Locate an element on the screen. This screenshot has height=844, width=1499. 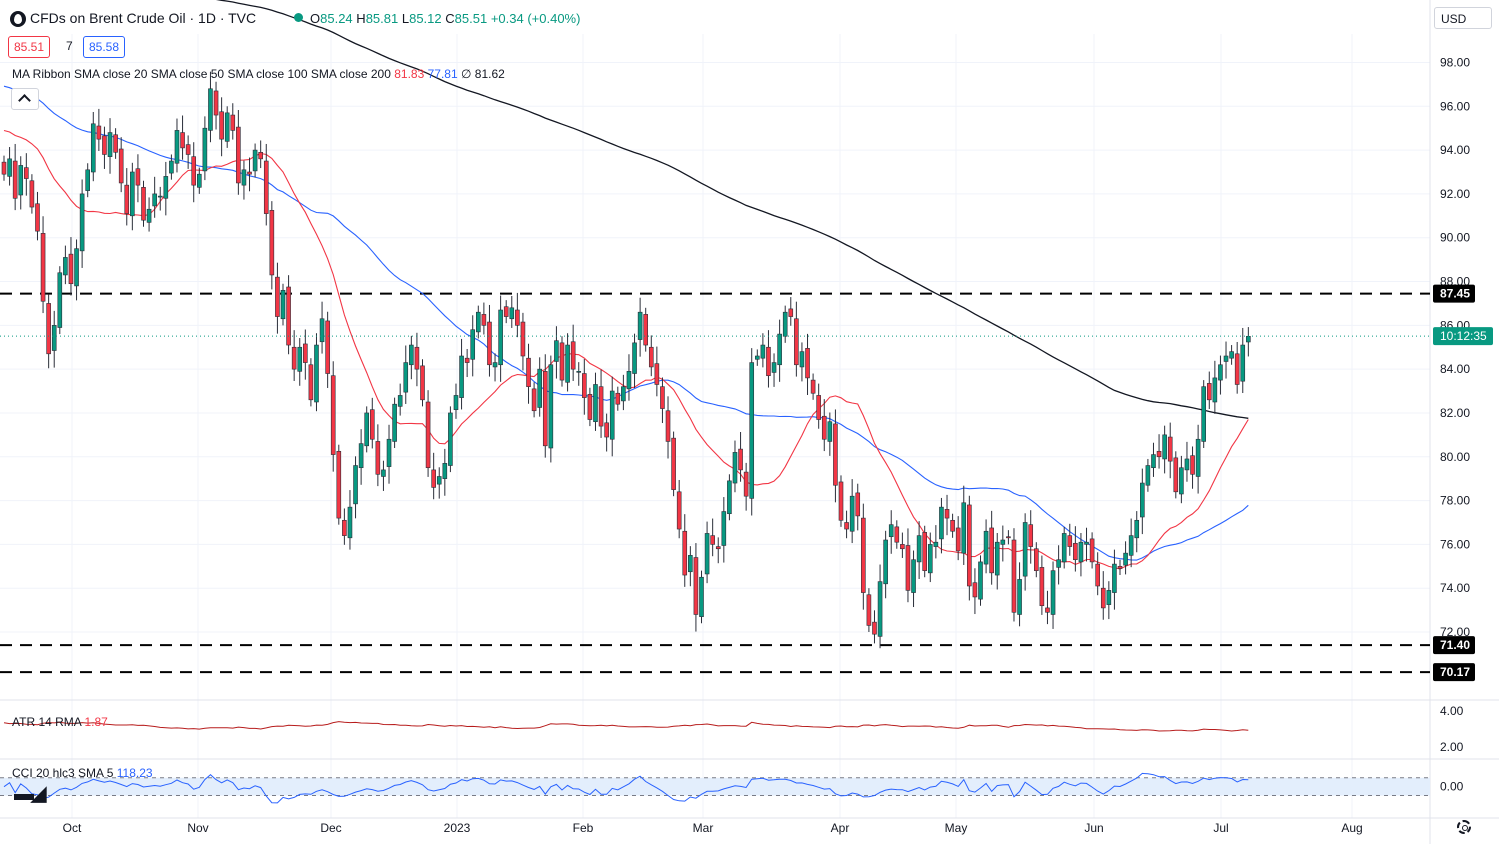
time-axis: Oct Nov Dec 2023 Feb Mar Apr May Jun Jul Aug is located at coordinates (713, 828).